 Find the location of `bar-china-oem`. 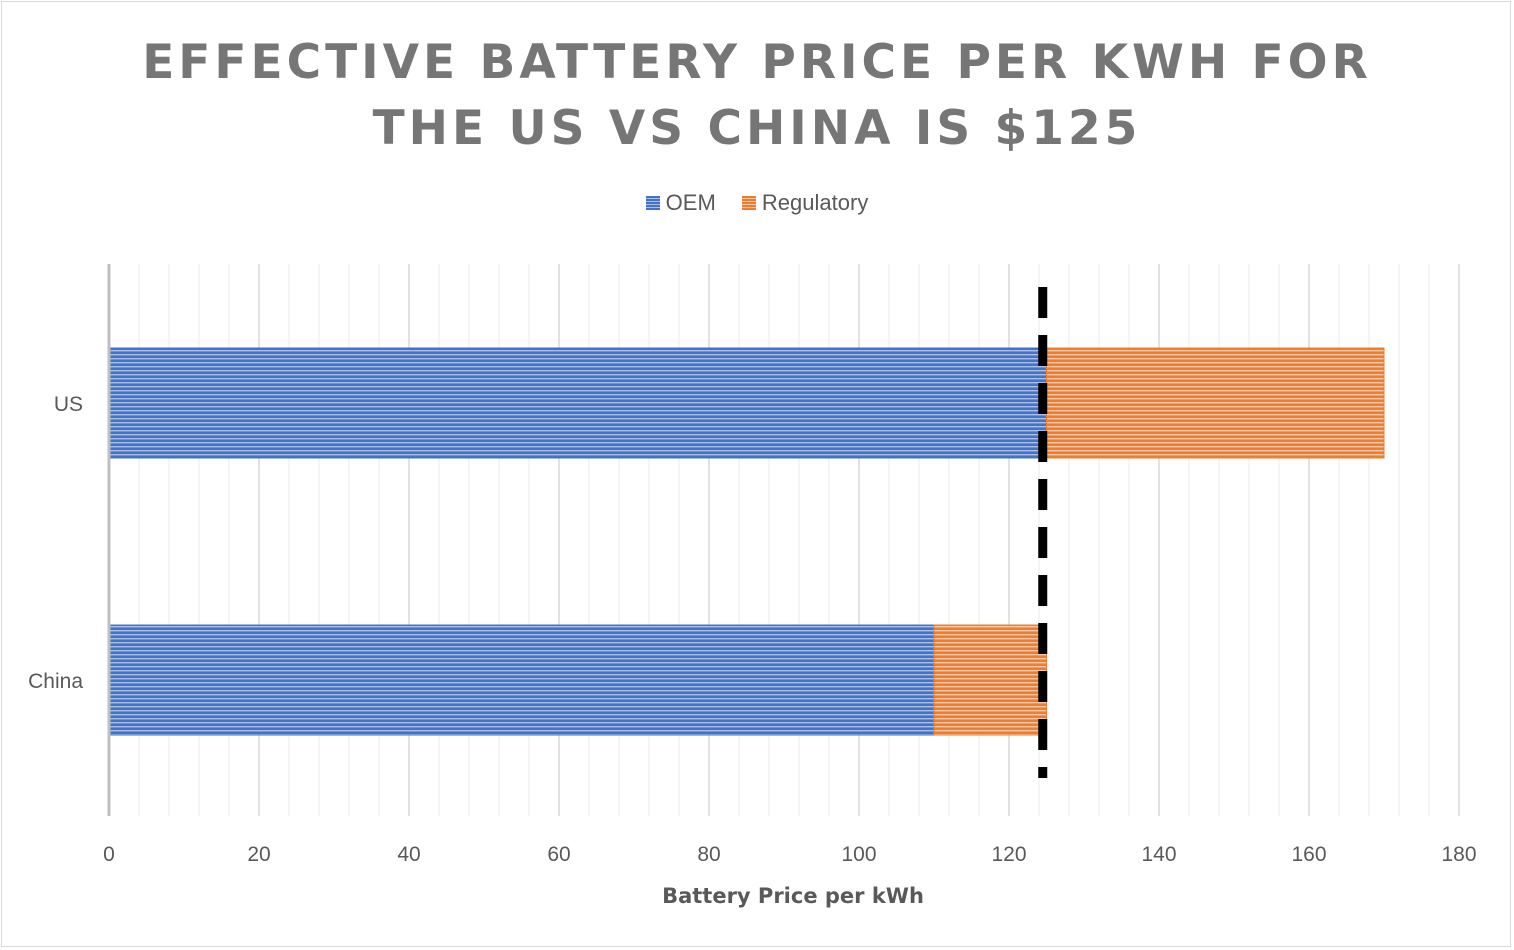

bar-china-oem is located at coordinates (521, 680).